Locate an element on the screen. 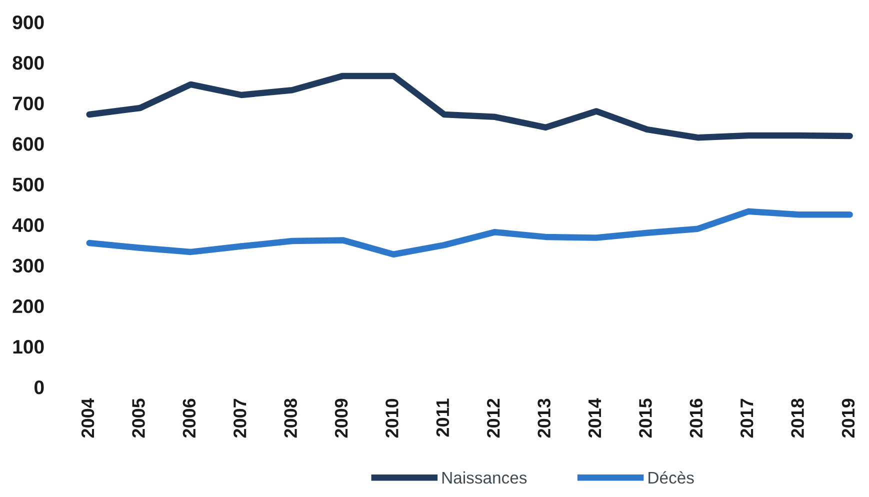 This screenshot has height=497, width=869. y-tick-label: 500 is located at coordinates (28, 185).